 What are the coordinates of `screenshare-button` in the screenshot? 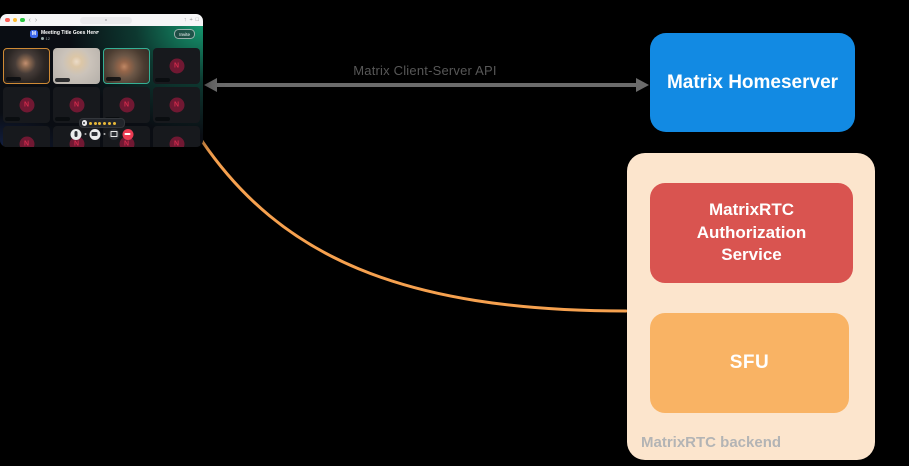 It's located at (113, 134).